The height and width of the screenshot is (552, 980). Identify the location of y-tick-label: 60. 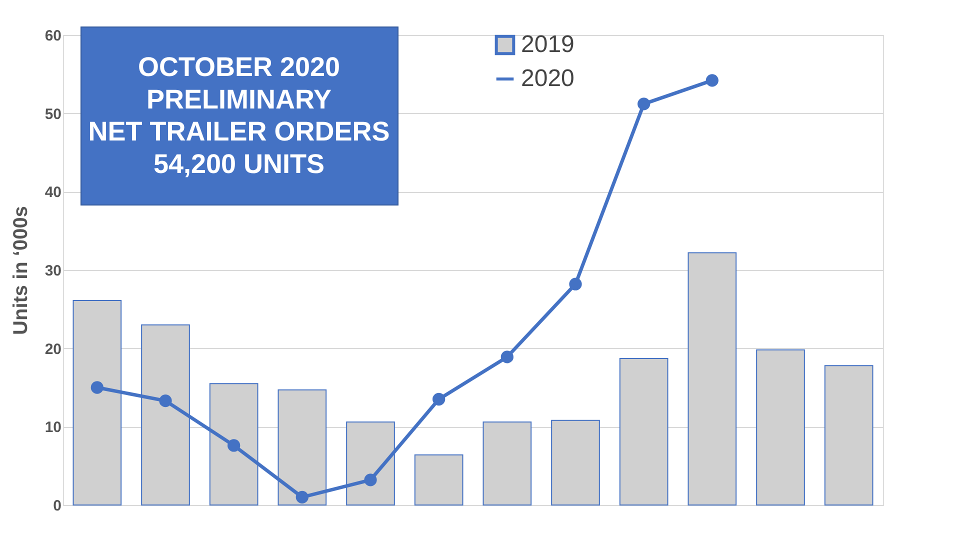
(53, 36).